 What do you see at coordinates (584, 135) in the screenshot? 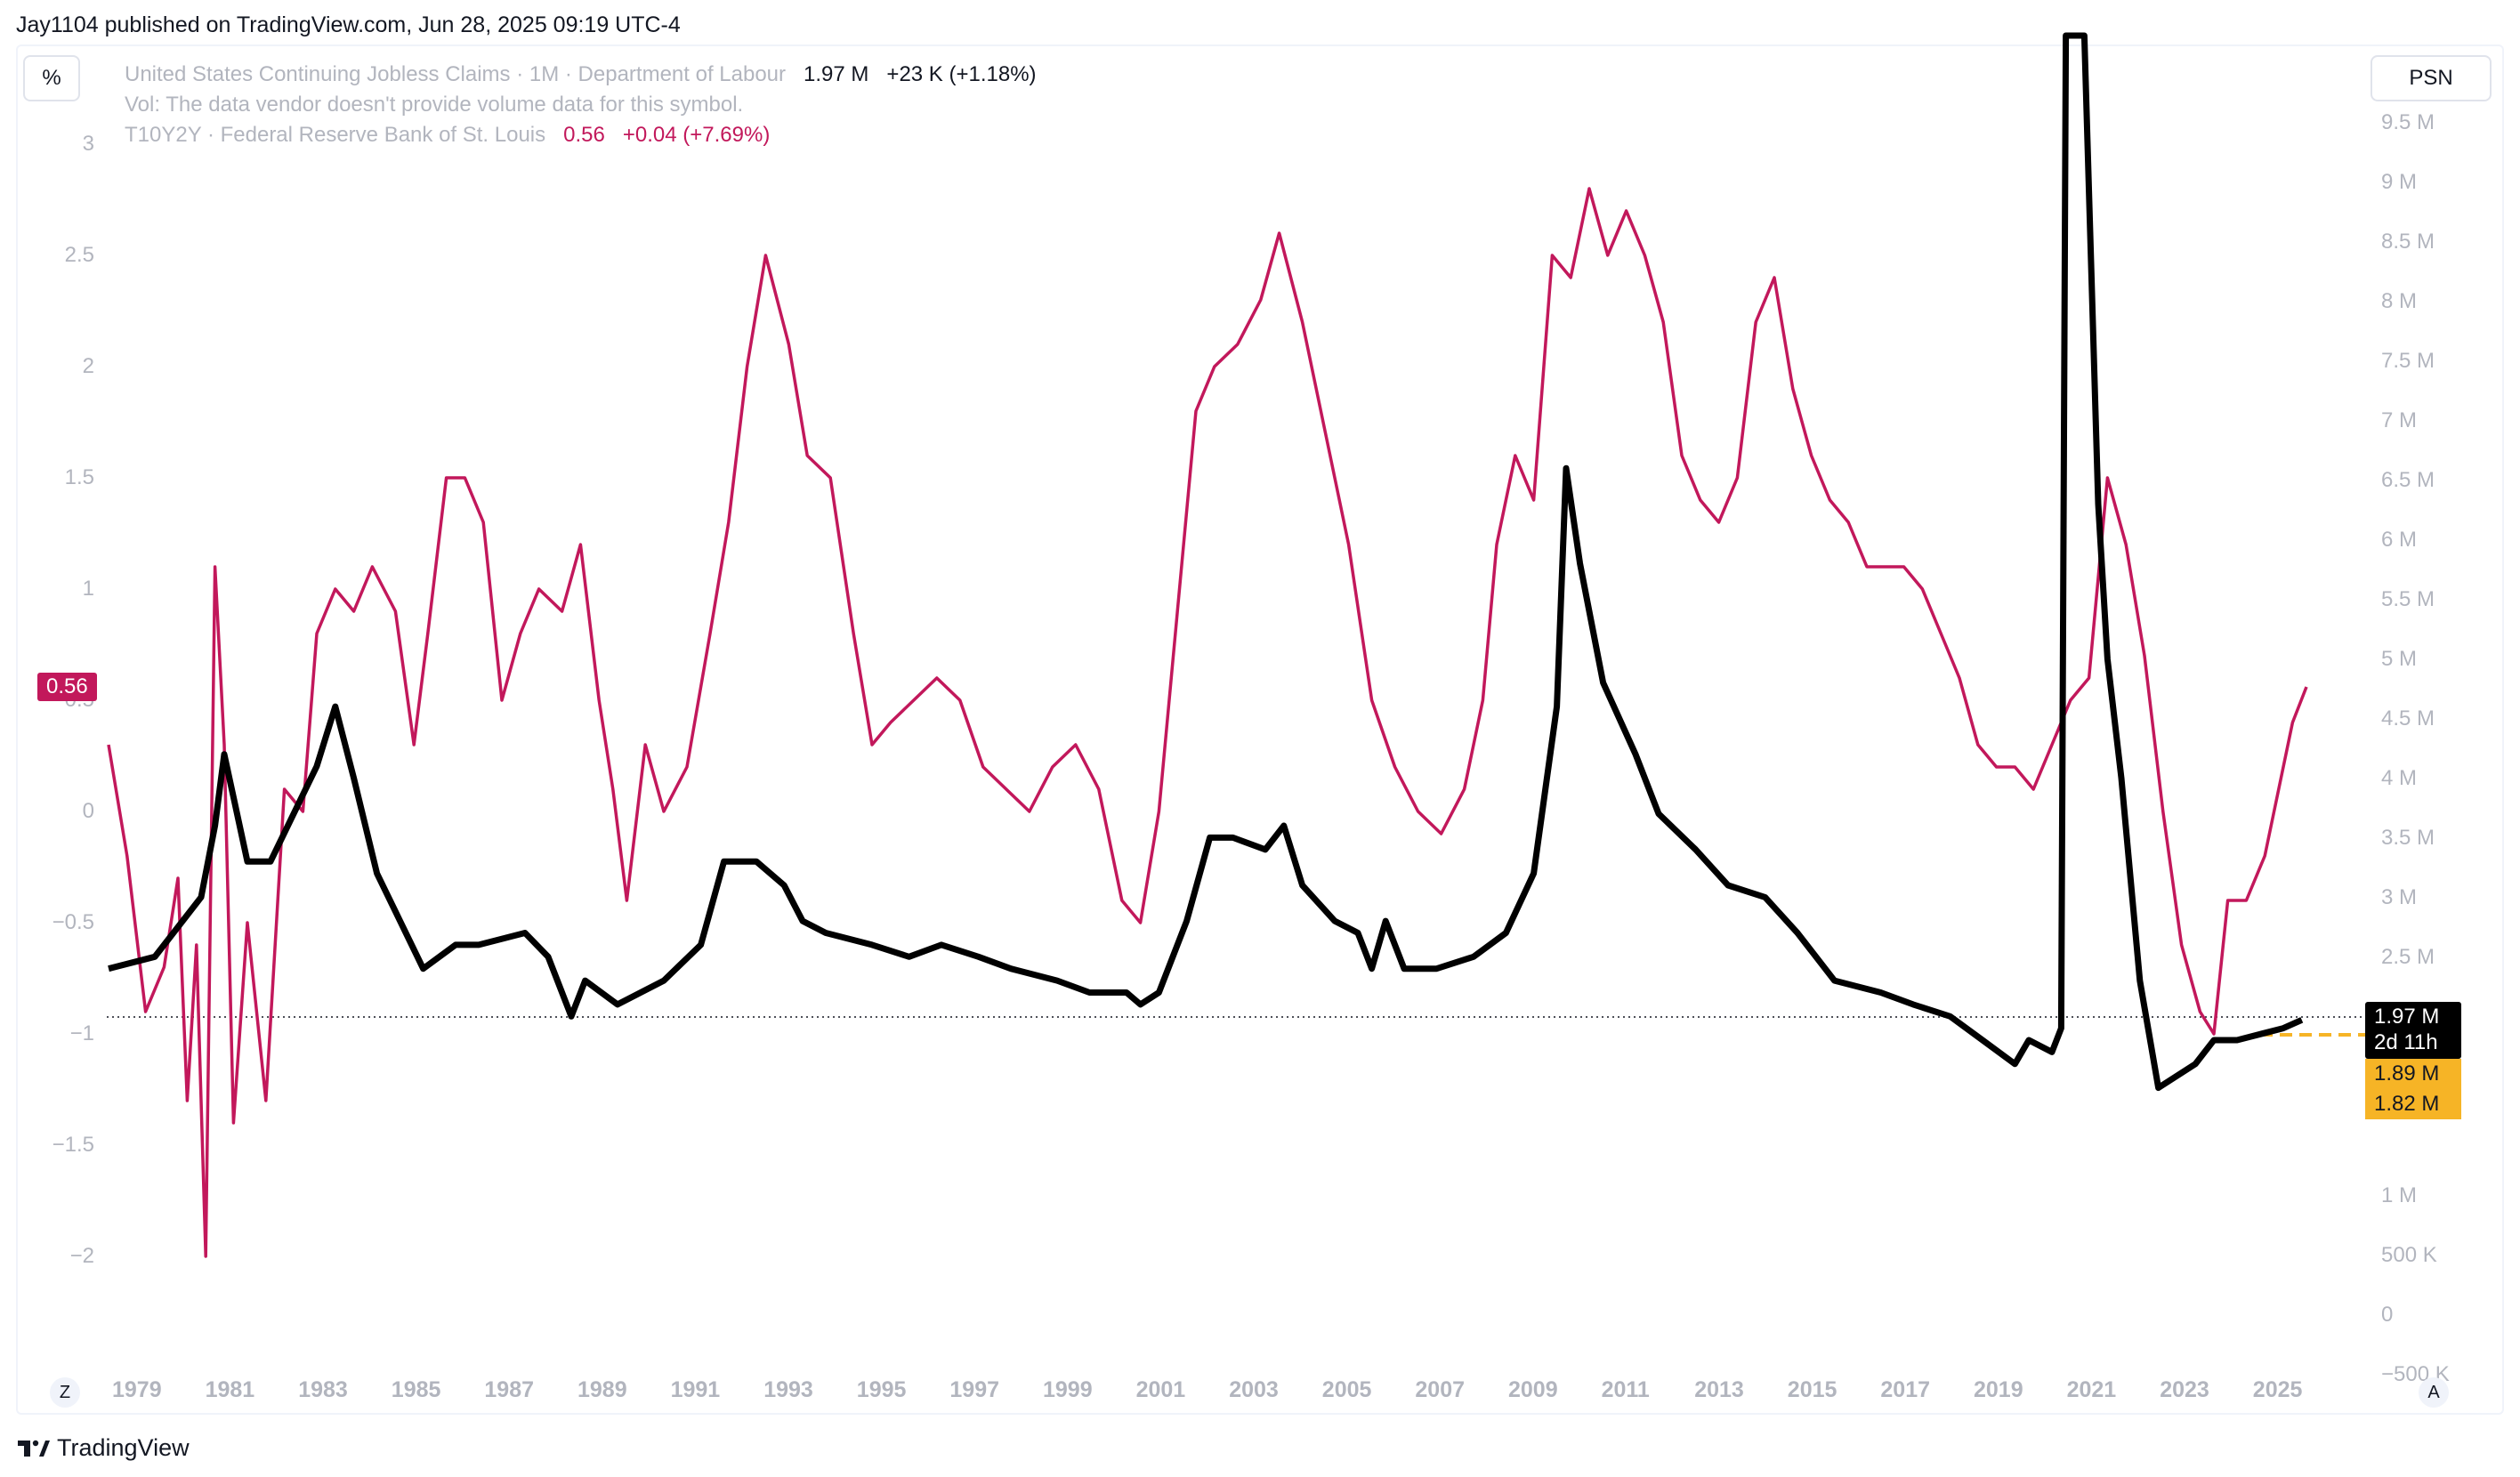
I see `legend-spread-value: 0.56` at bounding box center [584, 135].